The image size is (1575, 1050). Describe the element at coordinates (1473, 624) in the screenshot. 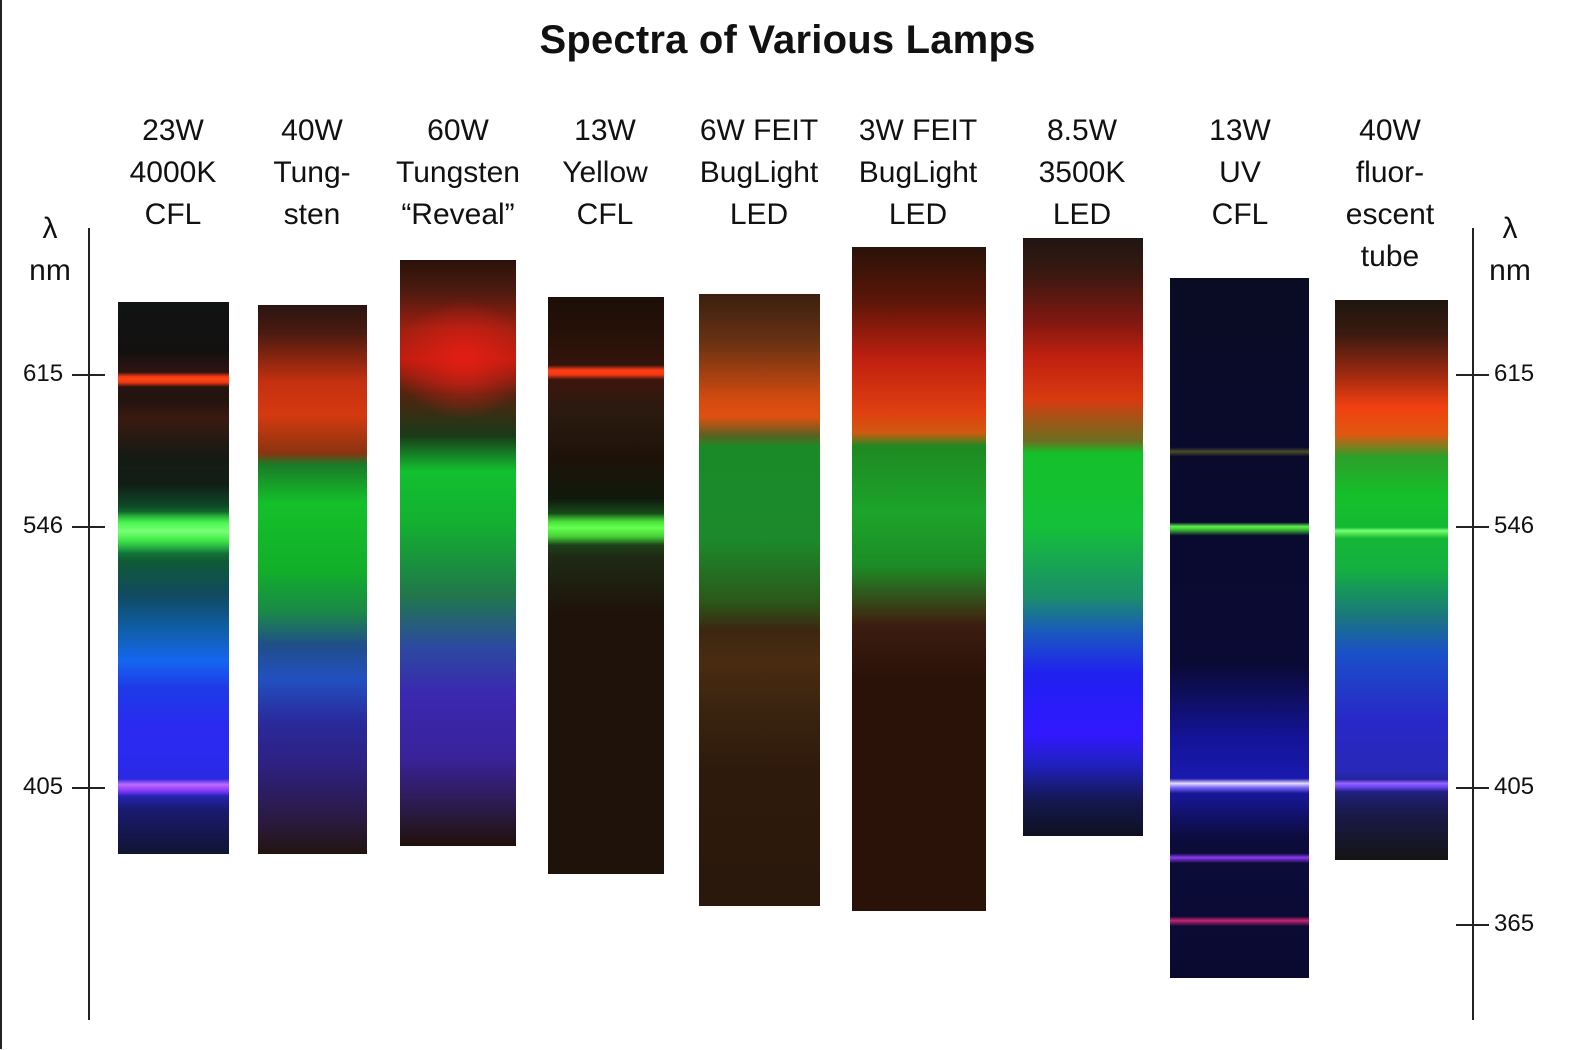

I see `right-axis-line` at that location.